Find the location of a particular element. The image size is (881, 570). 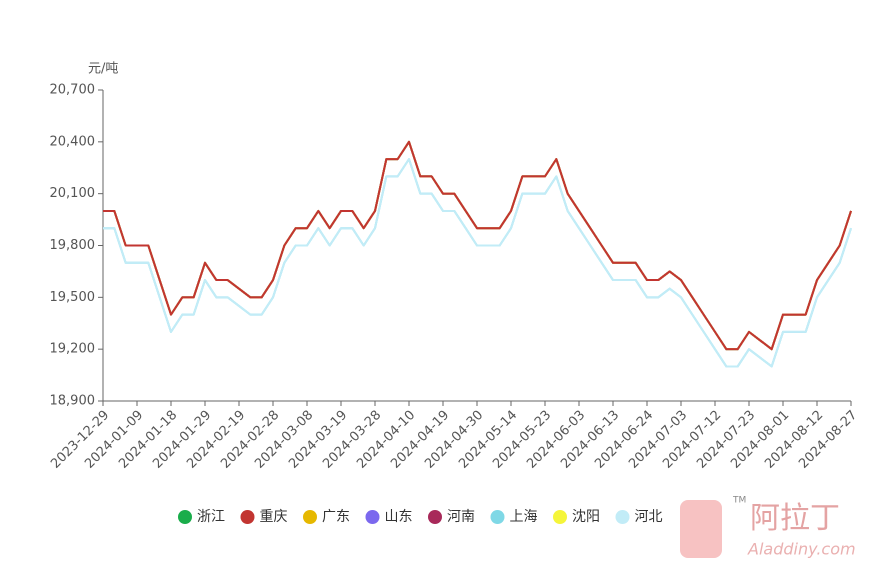

logo-tm: TM is located at coordinates (739, 501).